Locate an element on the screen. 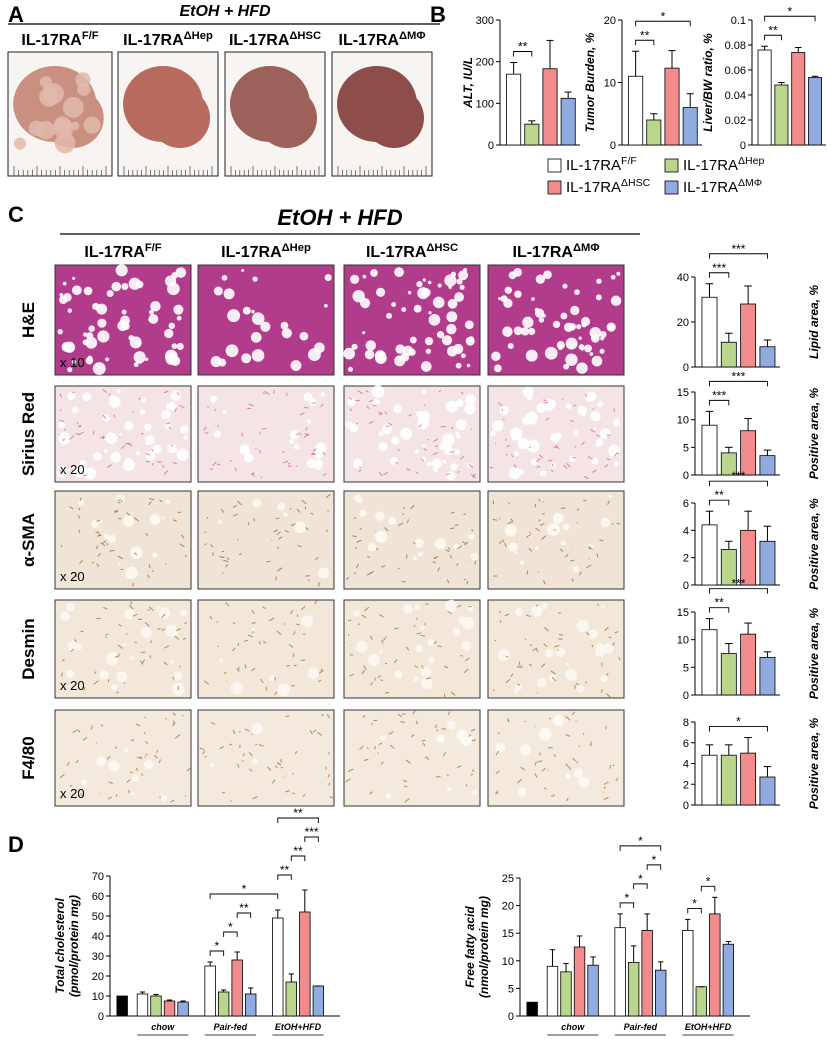 The width and height of the screenshot is (832, 1050). y-tick-label: 40 is located at coordinates (98, 937).